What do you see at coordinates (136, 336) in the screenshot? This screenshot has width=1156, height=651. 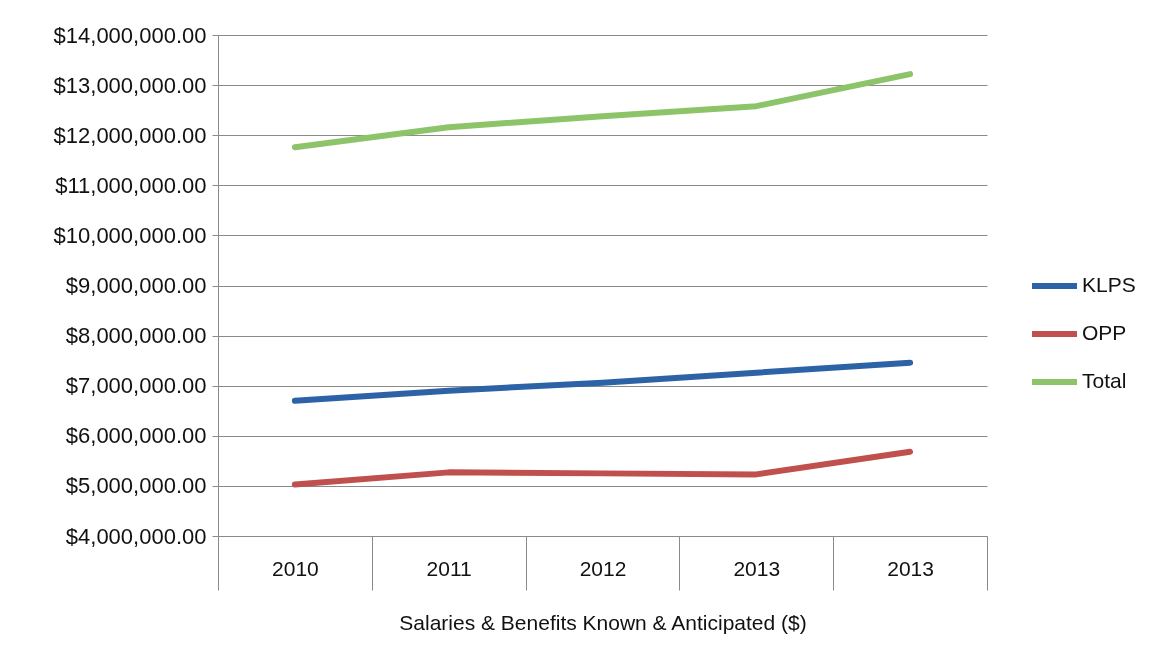 I see `y-tick-label: $8,000,000.00` at bounding box center [136, 336].